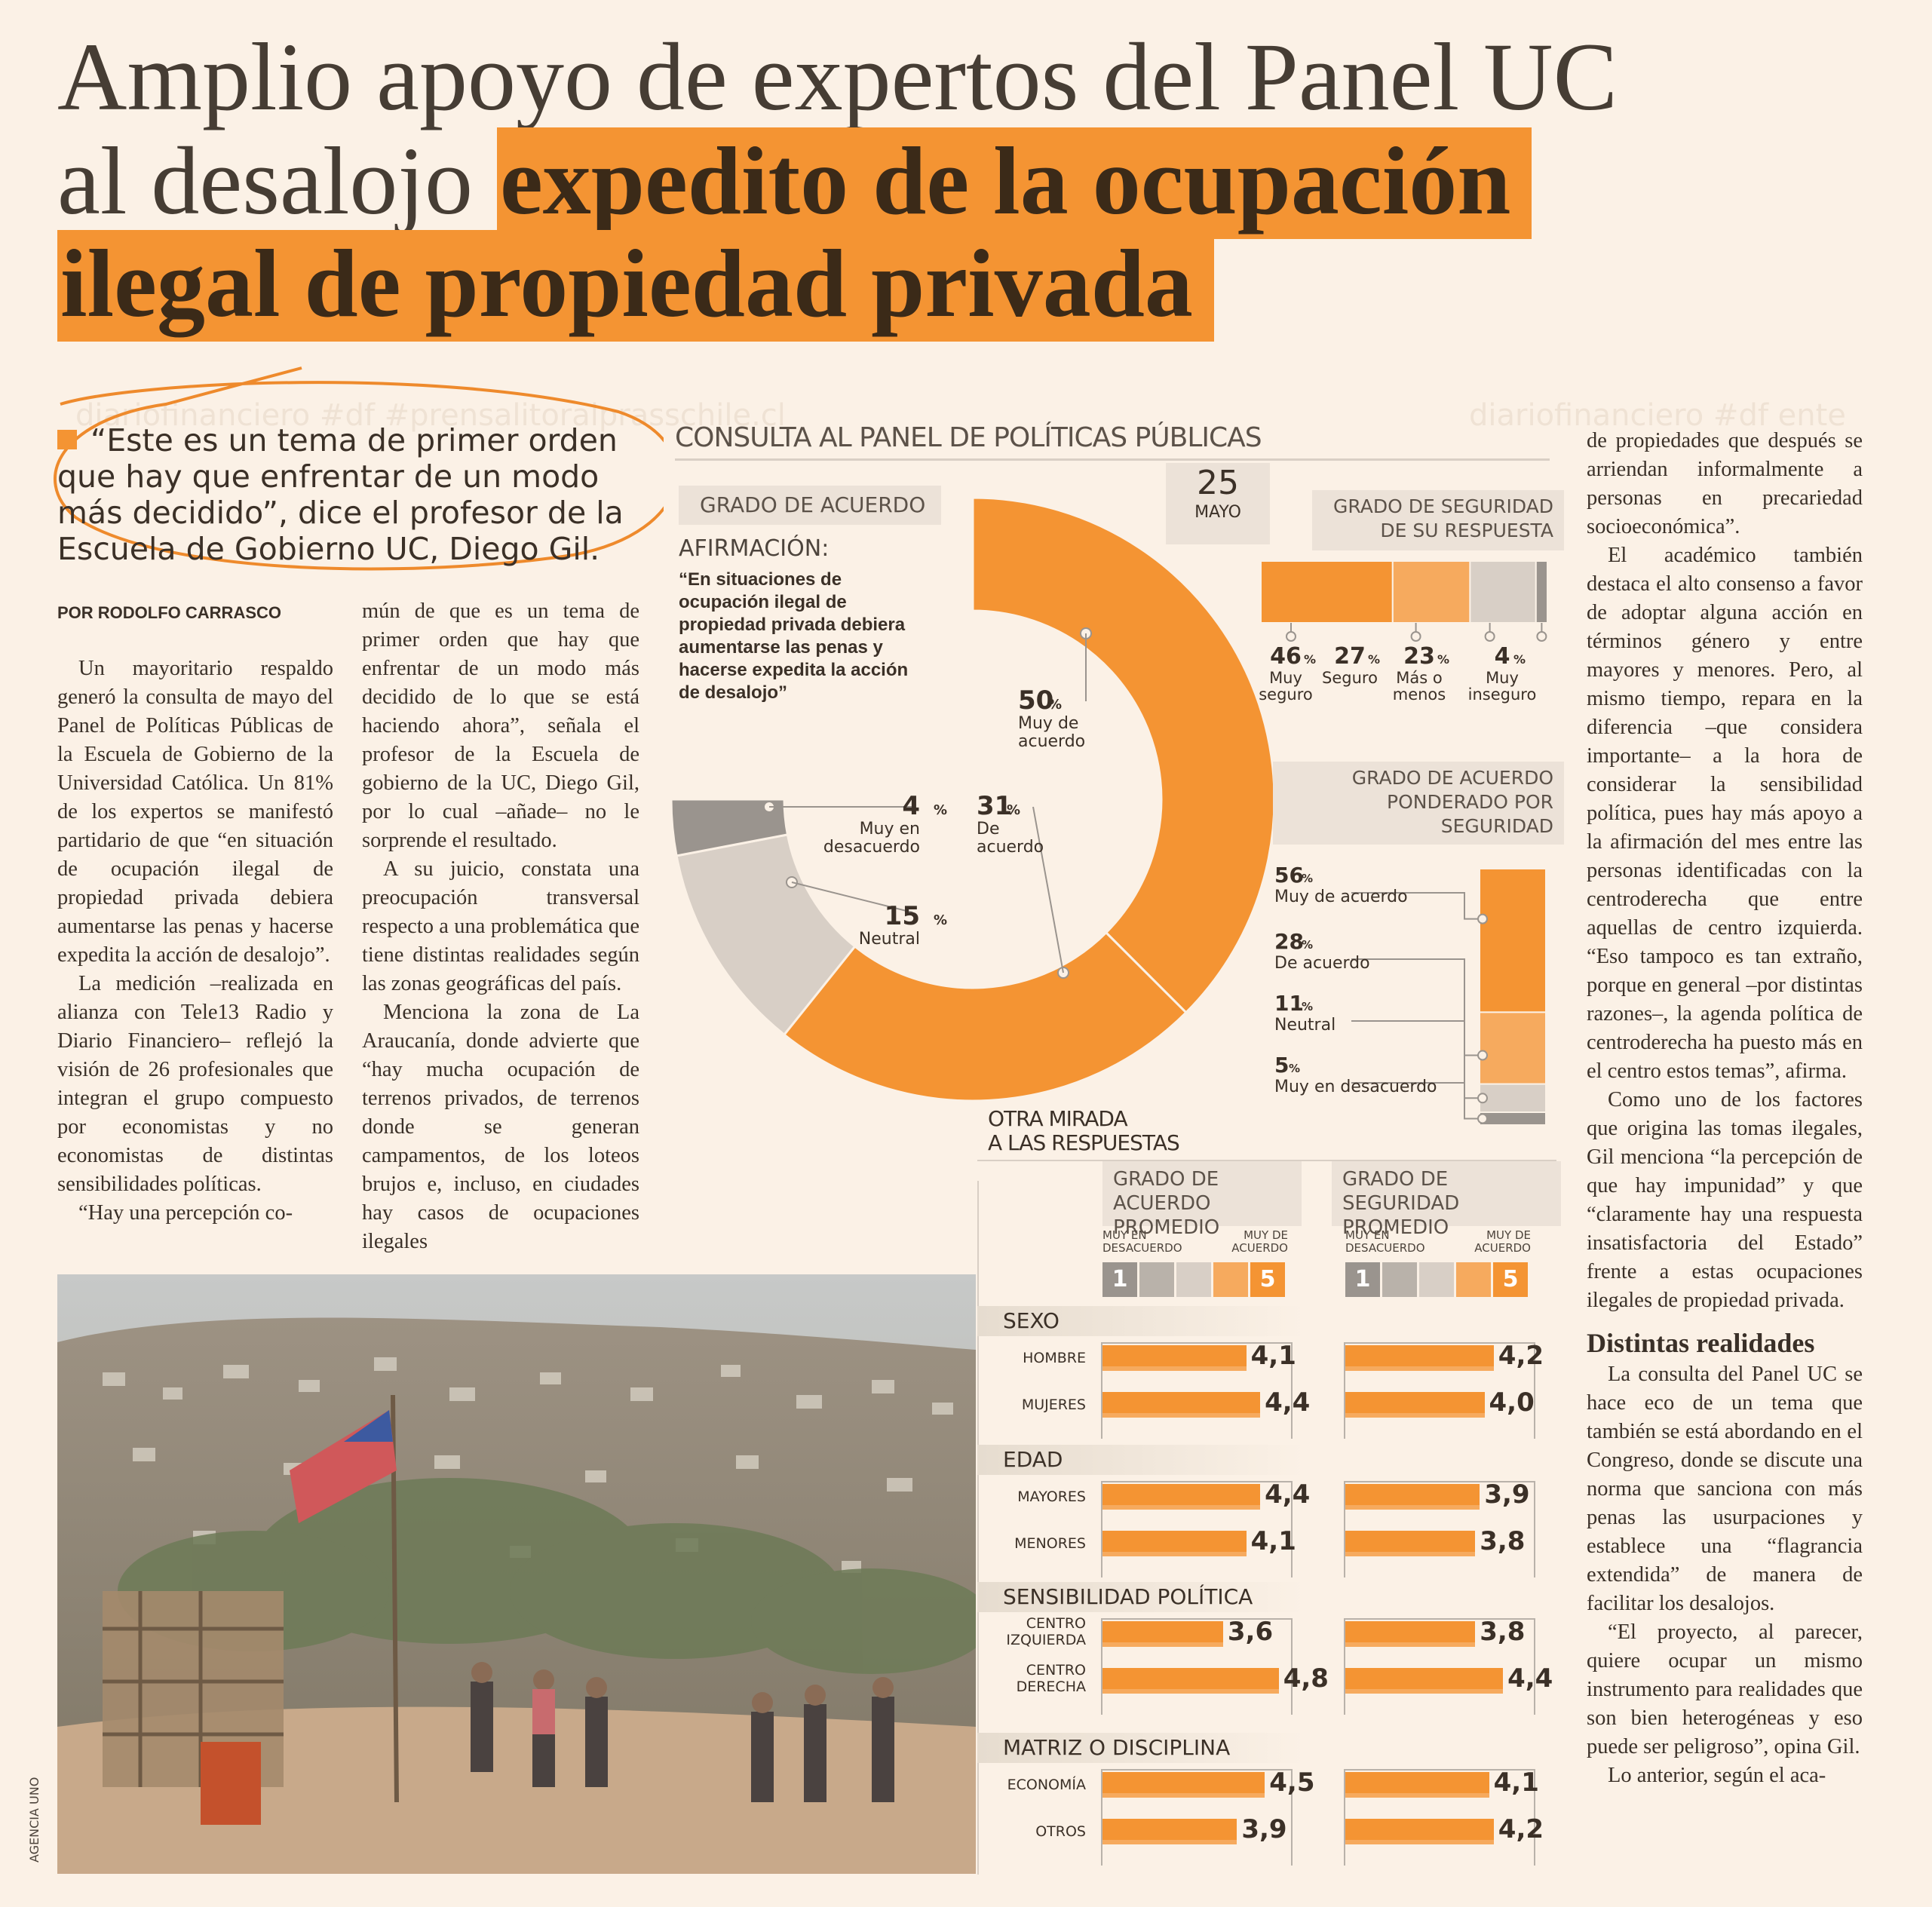 The image size is (1932, 1907). Describe the element at coordinates (1305, 1025) in the screenshot. I see `ponderado-category: Neutral` at that location.